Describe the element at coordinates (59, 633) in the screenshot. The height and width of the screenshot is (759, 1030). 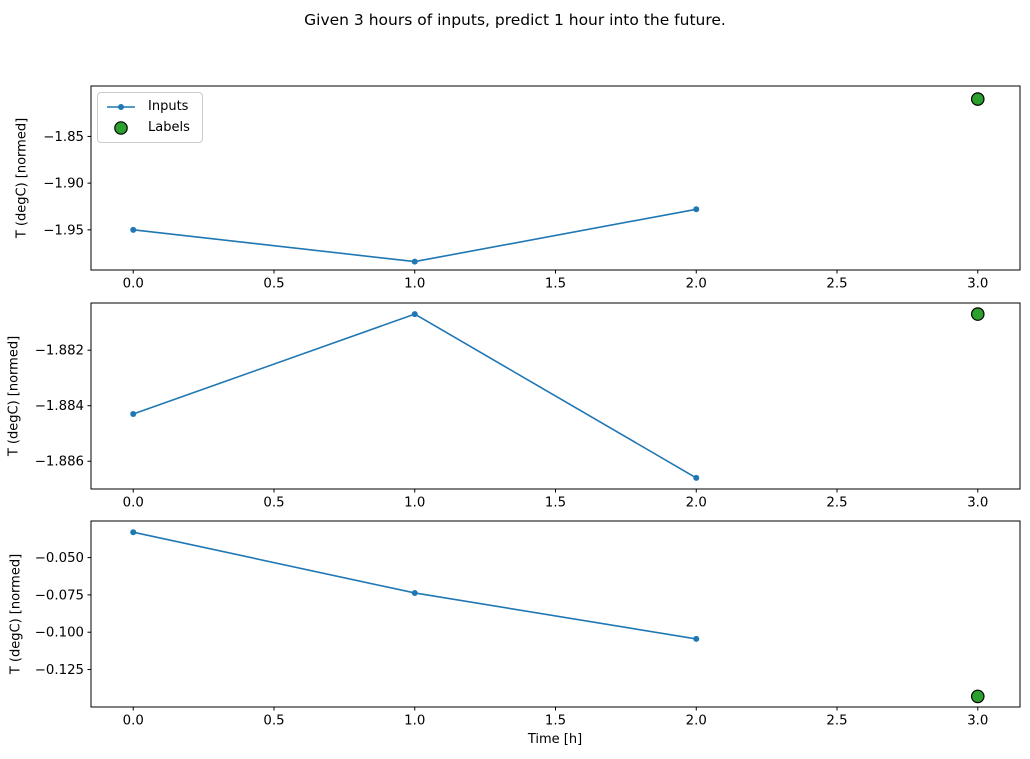
I see `y-tick-label: −0.100` at that location.